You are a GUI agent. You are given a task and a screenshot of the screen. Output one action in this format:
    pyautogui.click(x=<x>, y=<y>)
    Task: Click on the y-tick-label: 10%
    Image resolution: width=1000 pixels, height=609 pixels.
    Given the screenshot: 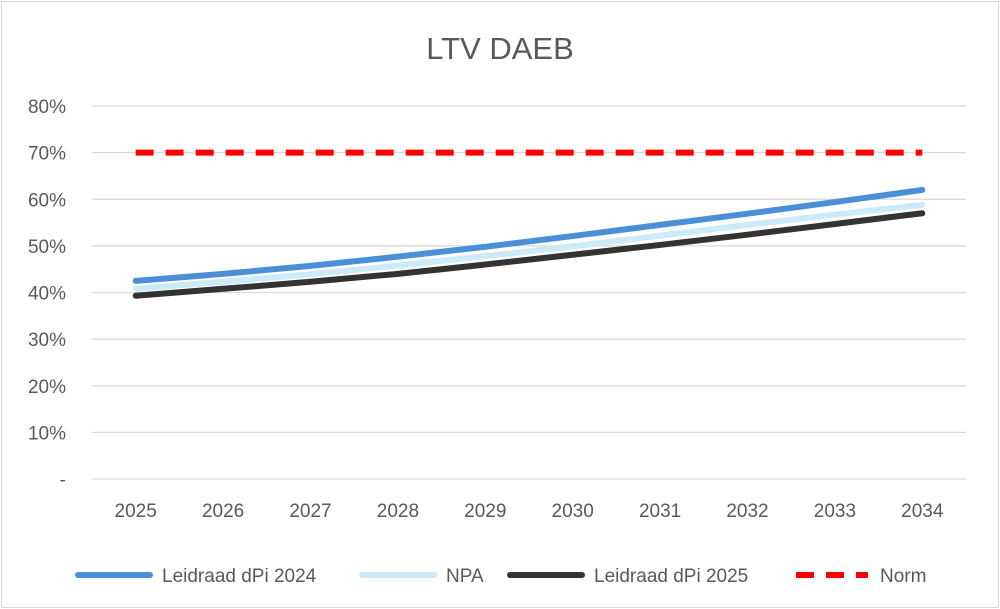 What is the action you would take?
    pyautogui.click(x=47, y=433)
    